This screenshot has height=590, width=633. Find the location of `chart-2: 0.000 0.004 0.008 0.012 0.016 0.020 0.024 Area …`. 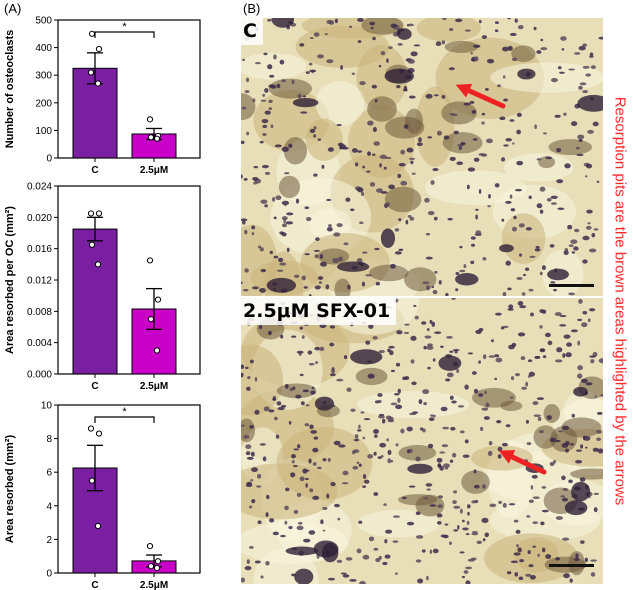

chart-2: 0.000 0.004 0.008 0.012 0.016 0.020 0.024 Area … is located at coordinates (102, 287).